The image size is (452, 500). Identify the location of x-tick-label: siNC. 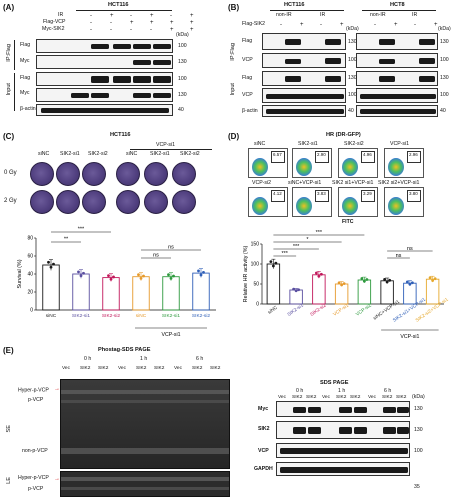
(51, 316).